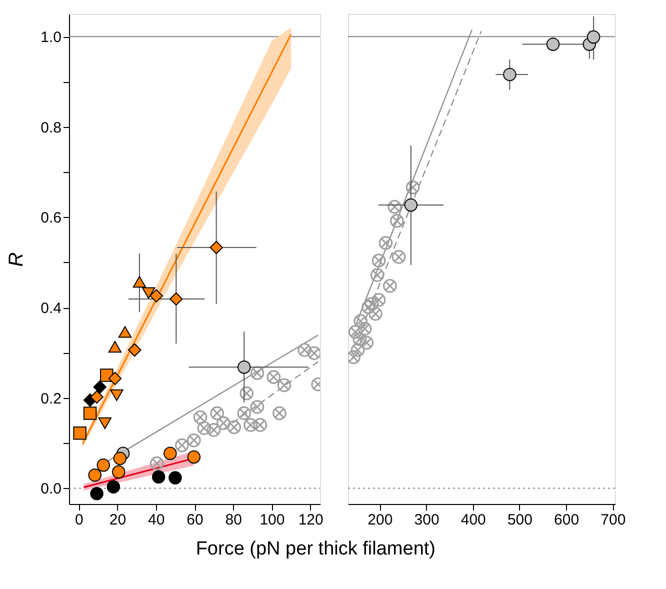 Image resolution: width=666 pixels, height=589 pixels. I want to click on y-tick-label: 1.0, so click(51, 37).